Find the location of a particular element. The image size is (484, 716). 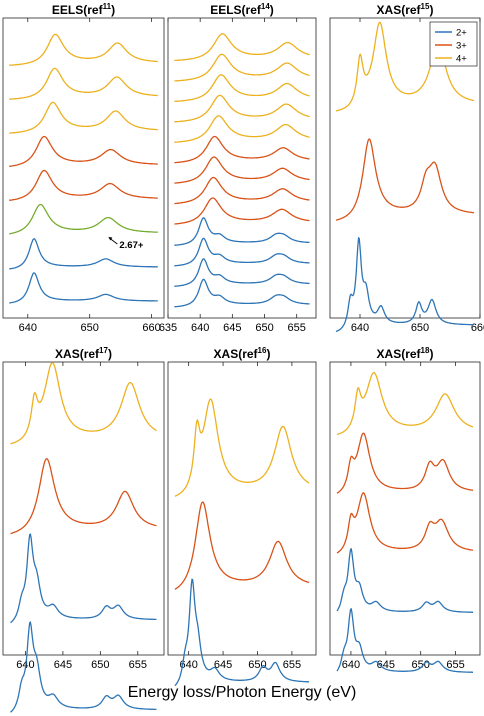

panel-3: XAS(ref15) 640 650 660 2+ 3+ 4+ is located at coordinates (406, 168).